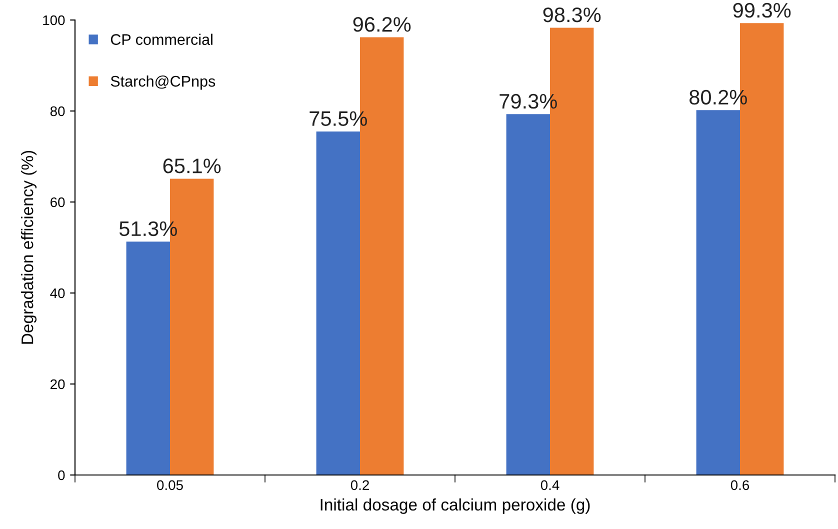  What do you see at coordinates (57, 202) in the screenshot?
I see `y-tick-label: 60` at bounding box center [57, 202].